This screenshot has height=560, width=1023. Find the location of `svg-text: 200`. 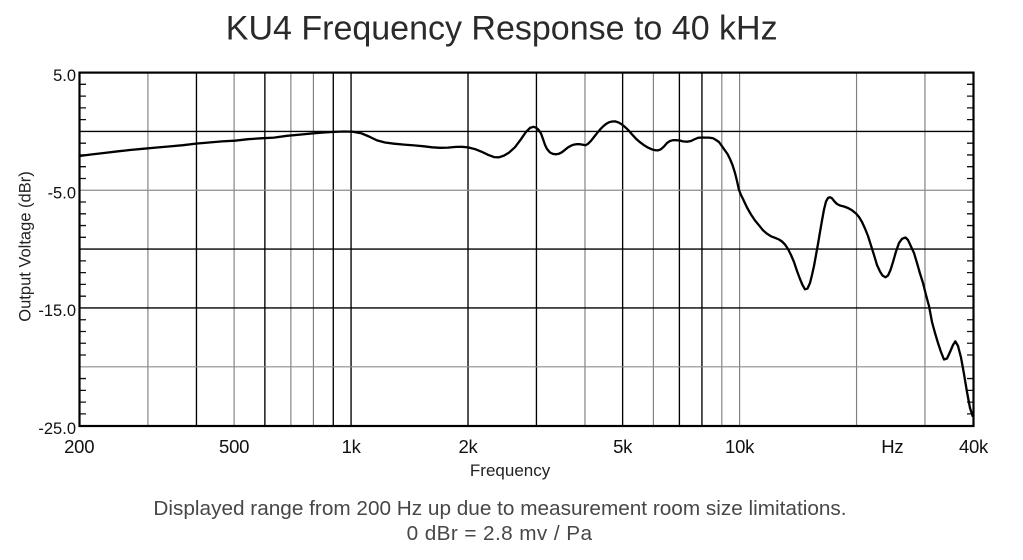

svg-text: 200 is located at coordinates (79, 446).